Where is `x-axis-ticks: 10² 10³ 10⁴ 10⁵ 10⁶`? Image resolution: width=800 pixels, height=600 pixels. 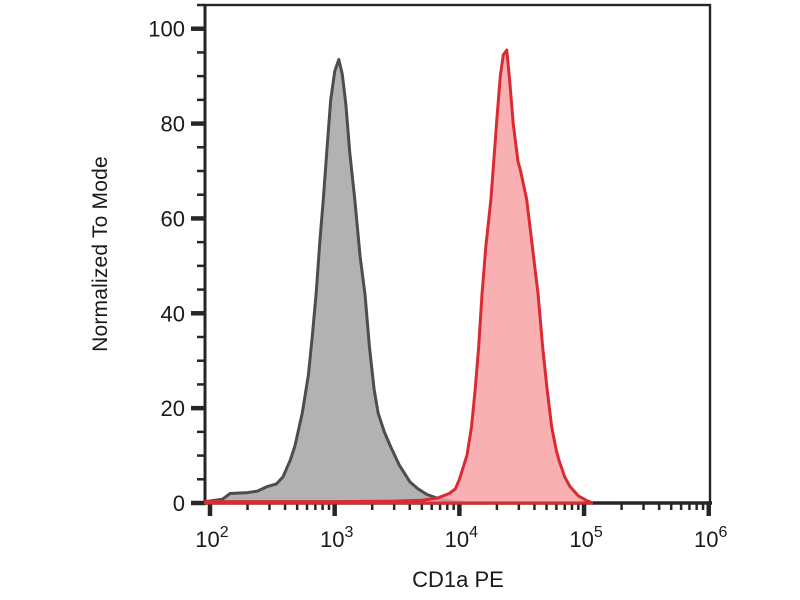 x-axis-ticks: 10² 10³ 10⁴ 10⁵ 10⁶ is located at coordinates (461, 527).